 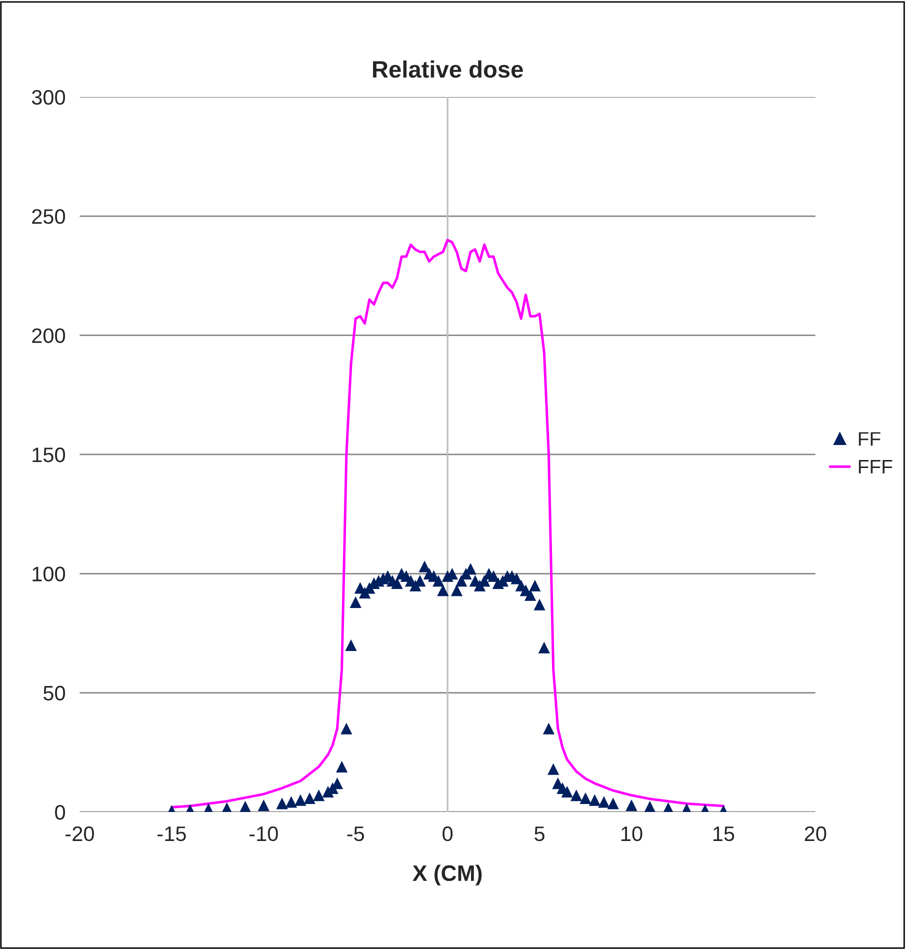 I want to click on y-tick-label: 50, so click(x=55, y=693).